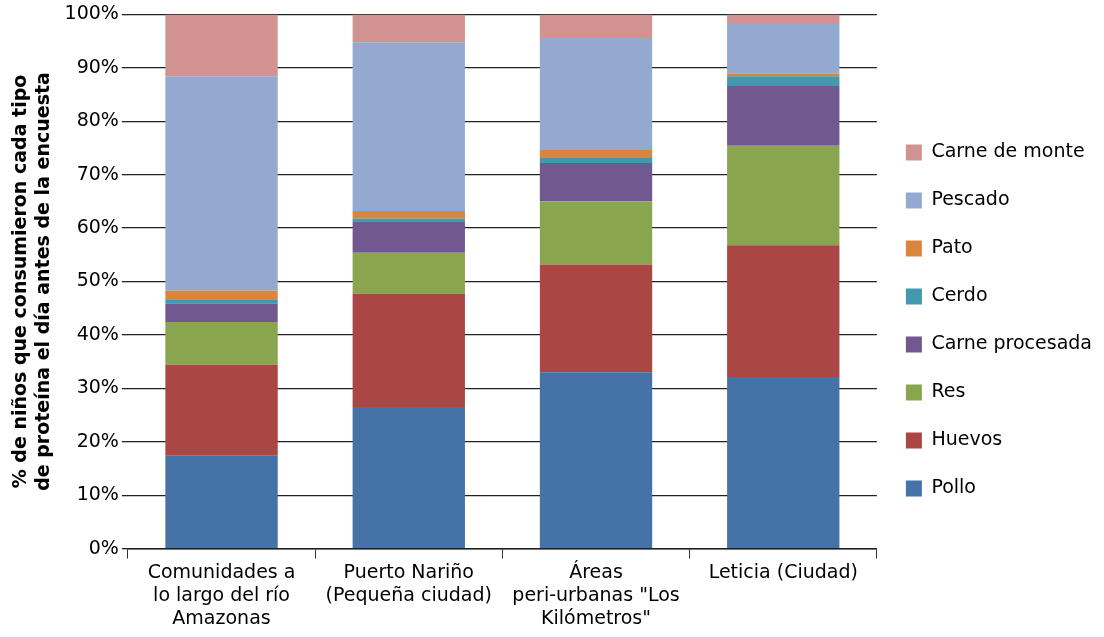 Image resolution: width=1104 pixels, height=637 pixels. Describe the element at coordinates (97, 119) in the screenshot. I see `y-tick-label: 80%` at that location.